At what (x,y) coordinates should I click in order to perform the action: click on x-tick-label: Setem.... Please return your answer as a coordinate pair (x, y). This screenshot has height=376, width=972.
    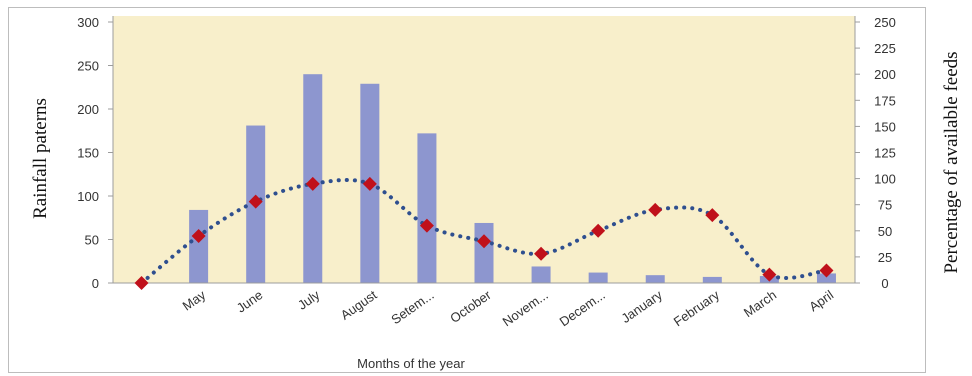
    Looking at the image, I should click on (412, 307).